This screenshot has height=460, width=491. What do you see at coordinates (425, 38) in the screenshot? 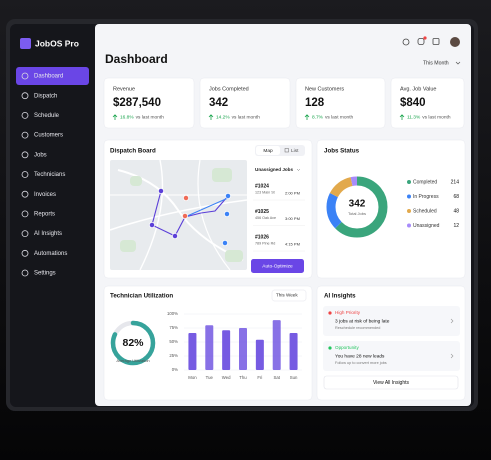
I see `notification-dot` at bounding box center [425, 38].